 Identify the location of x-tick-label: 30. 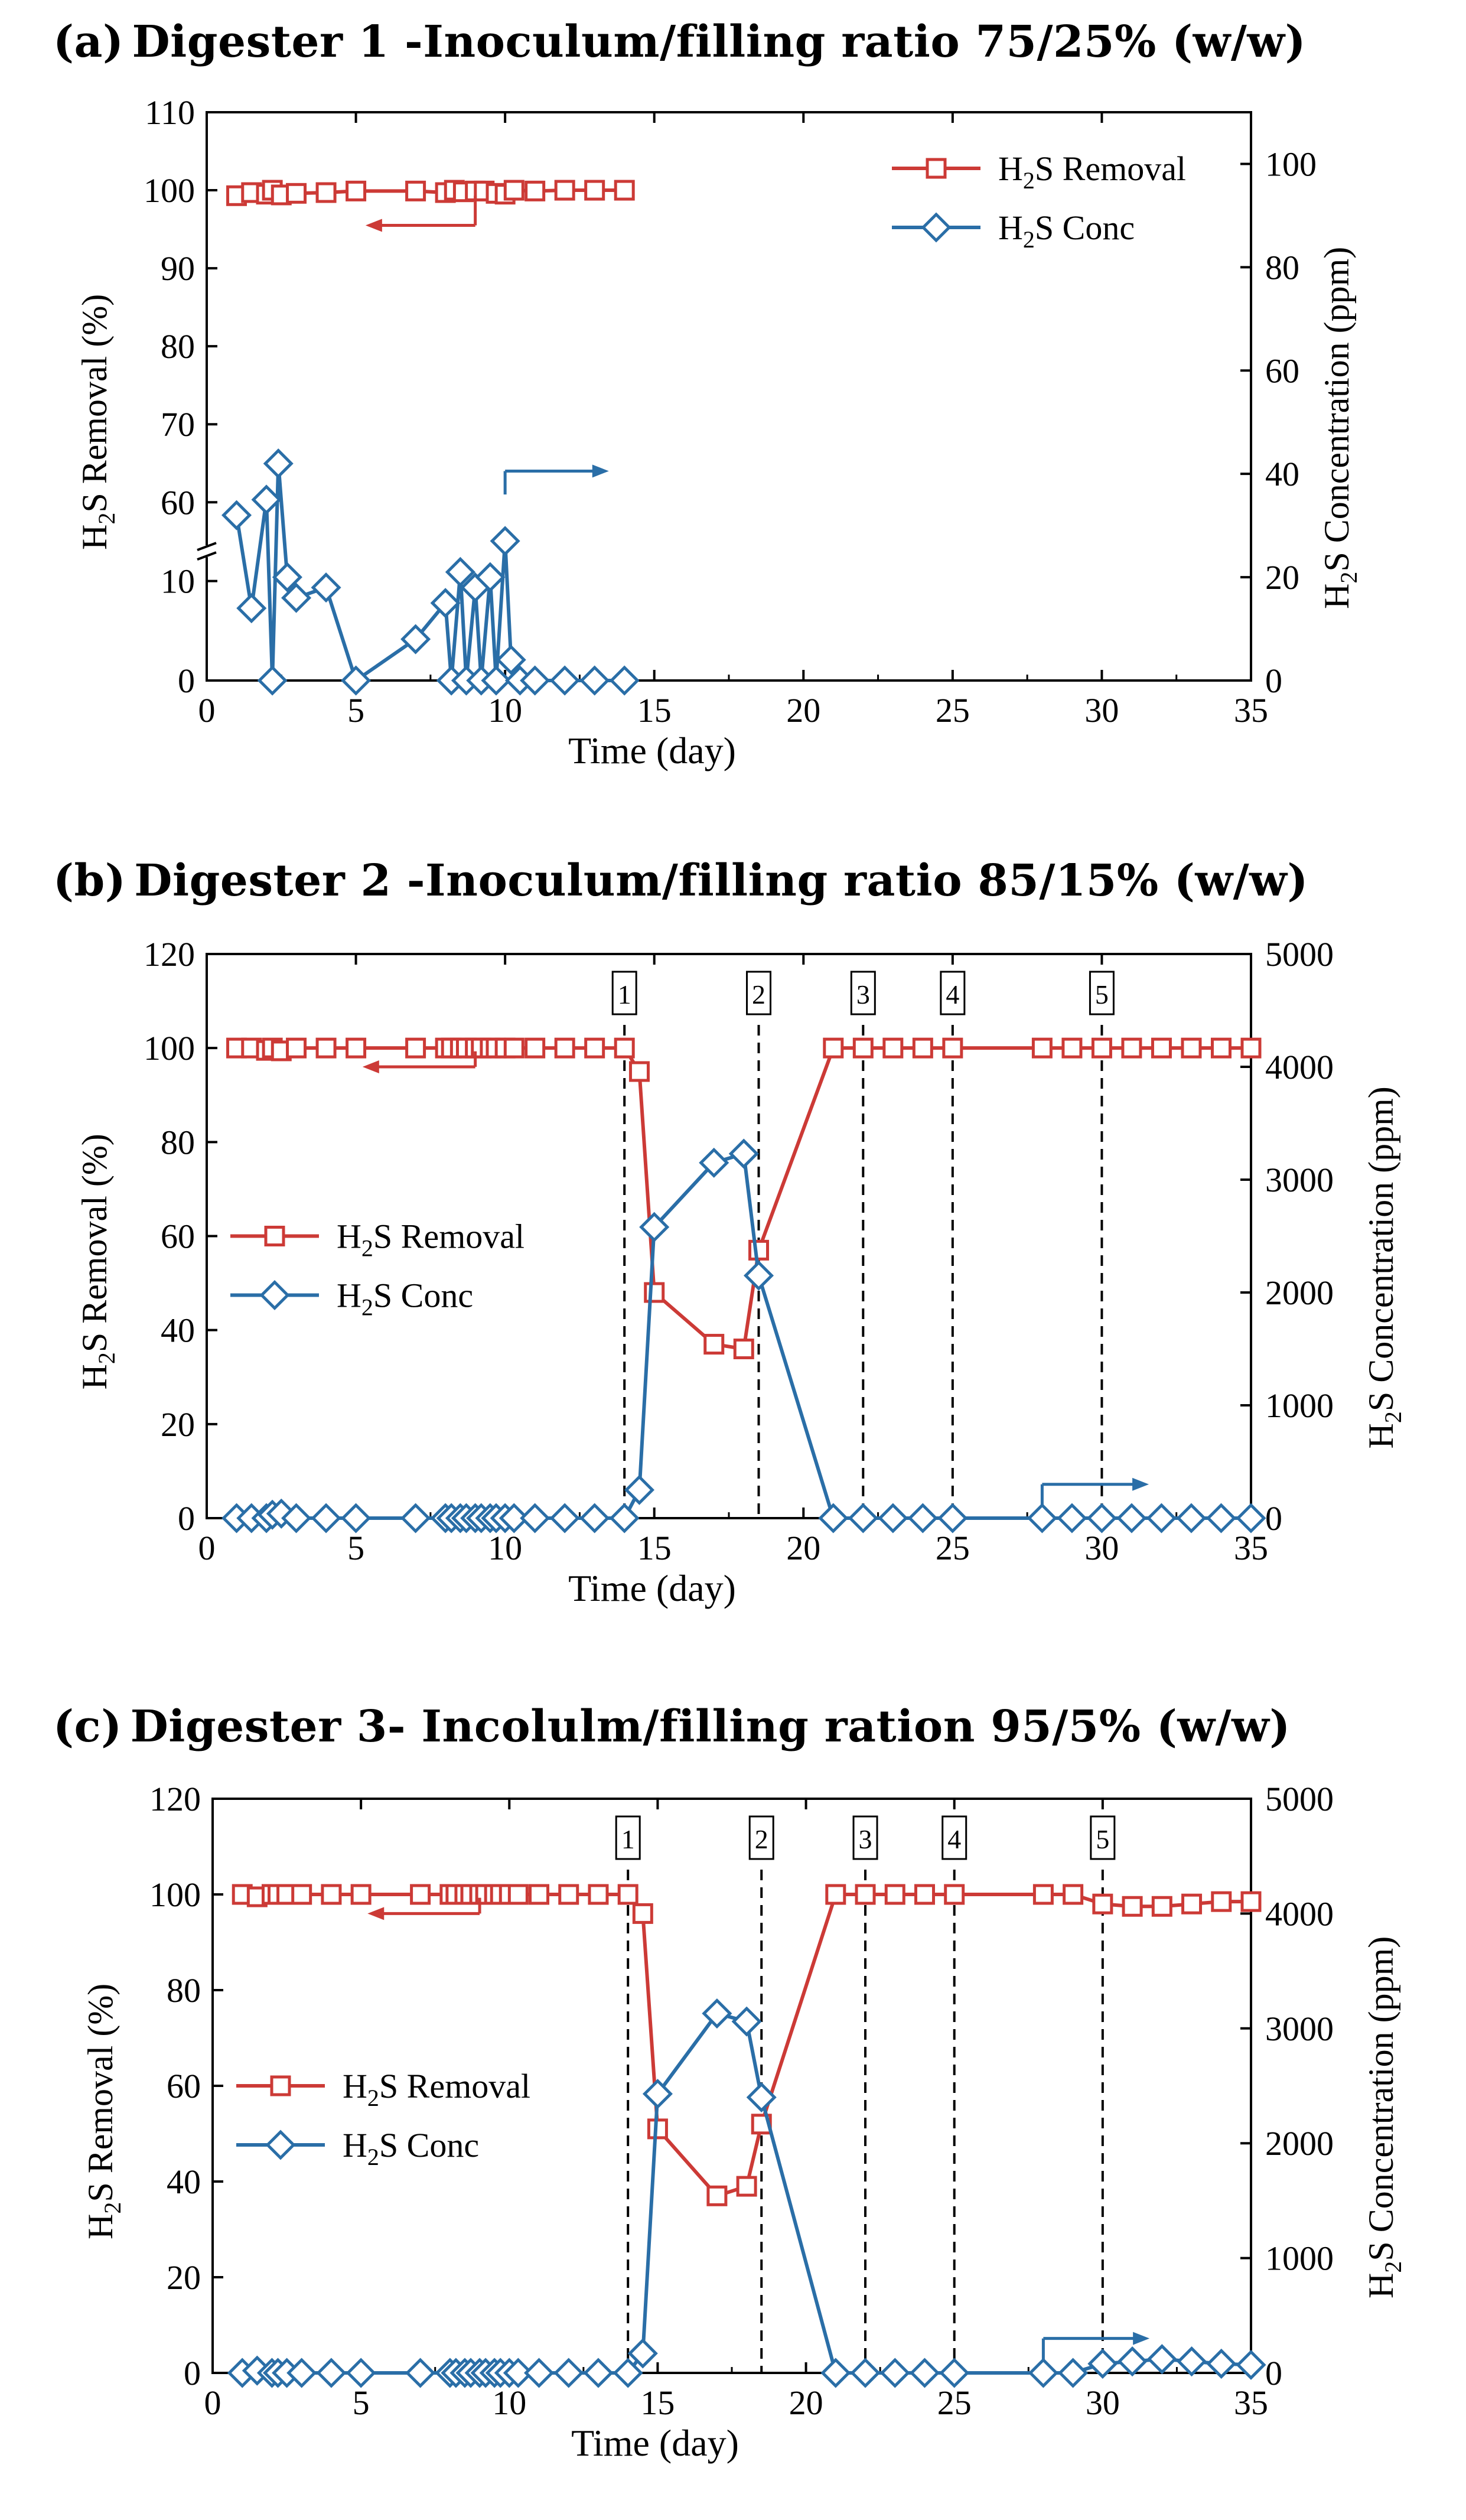
(1103, 2403).